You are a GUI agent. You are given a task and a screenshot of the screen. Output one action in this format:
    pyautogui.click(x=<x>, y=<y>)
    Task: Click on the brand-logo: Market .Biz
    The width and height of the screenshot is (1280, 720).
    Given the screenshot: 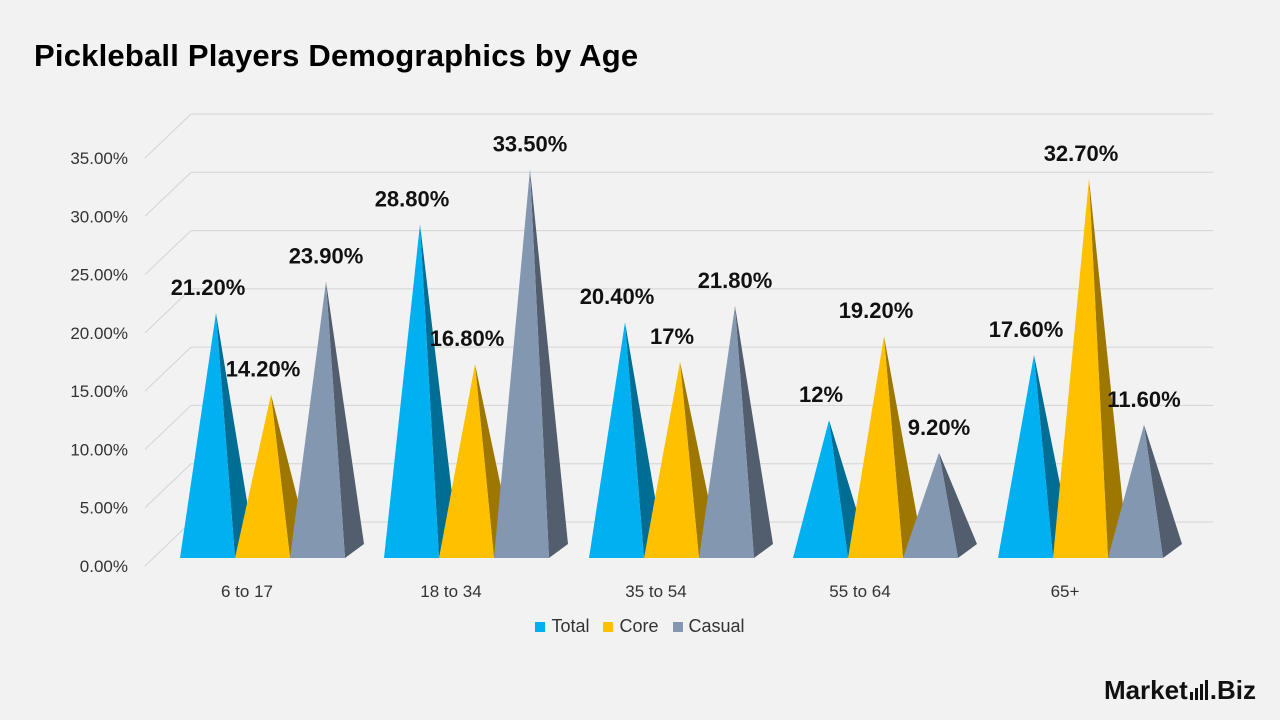 What is the action you would take?
    pyautogui.click(x=1180, y=690)
    